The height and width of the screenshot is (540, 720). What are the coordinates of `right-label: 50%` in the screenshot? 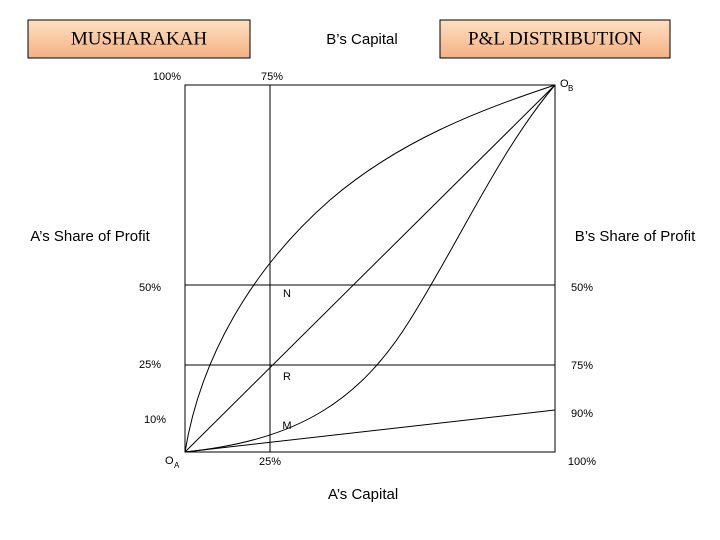 It's located at (582, 288).